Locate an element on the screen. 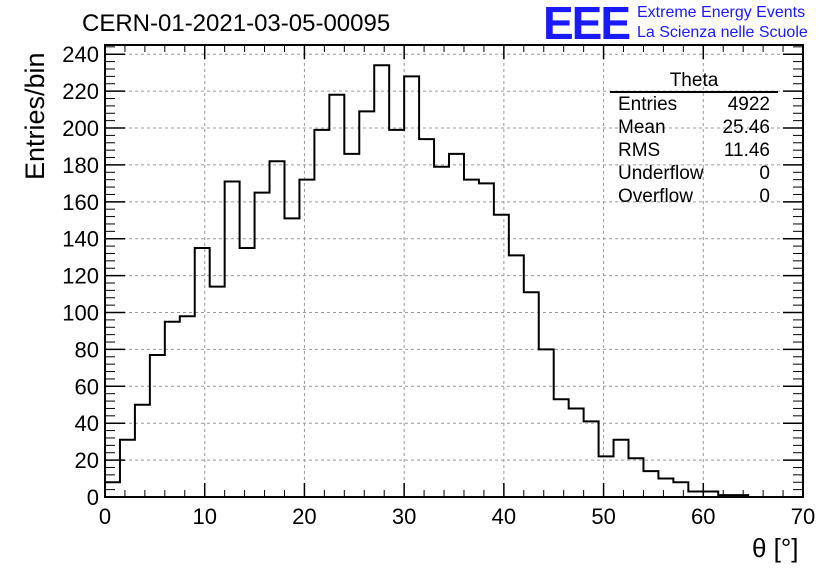  stats-value: 4922 is located at coordinates (748, 104).